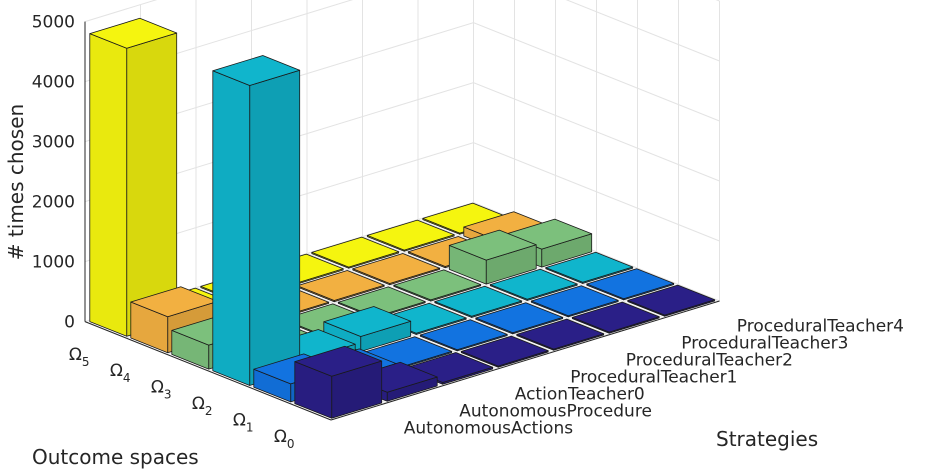  Describe the element at coordinates (79, 357) in the screenshot. I see `y-tick-label: Ω5` at that location.